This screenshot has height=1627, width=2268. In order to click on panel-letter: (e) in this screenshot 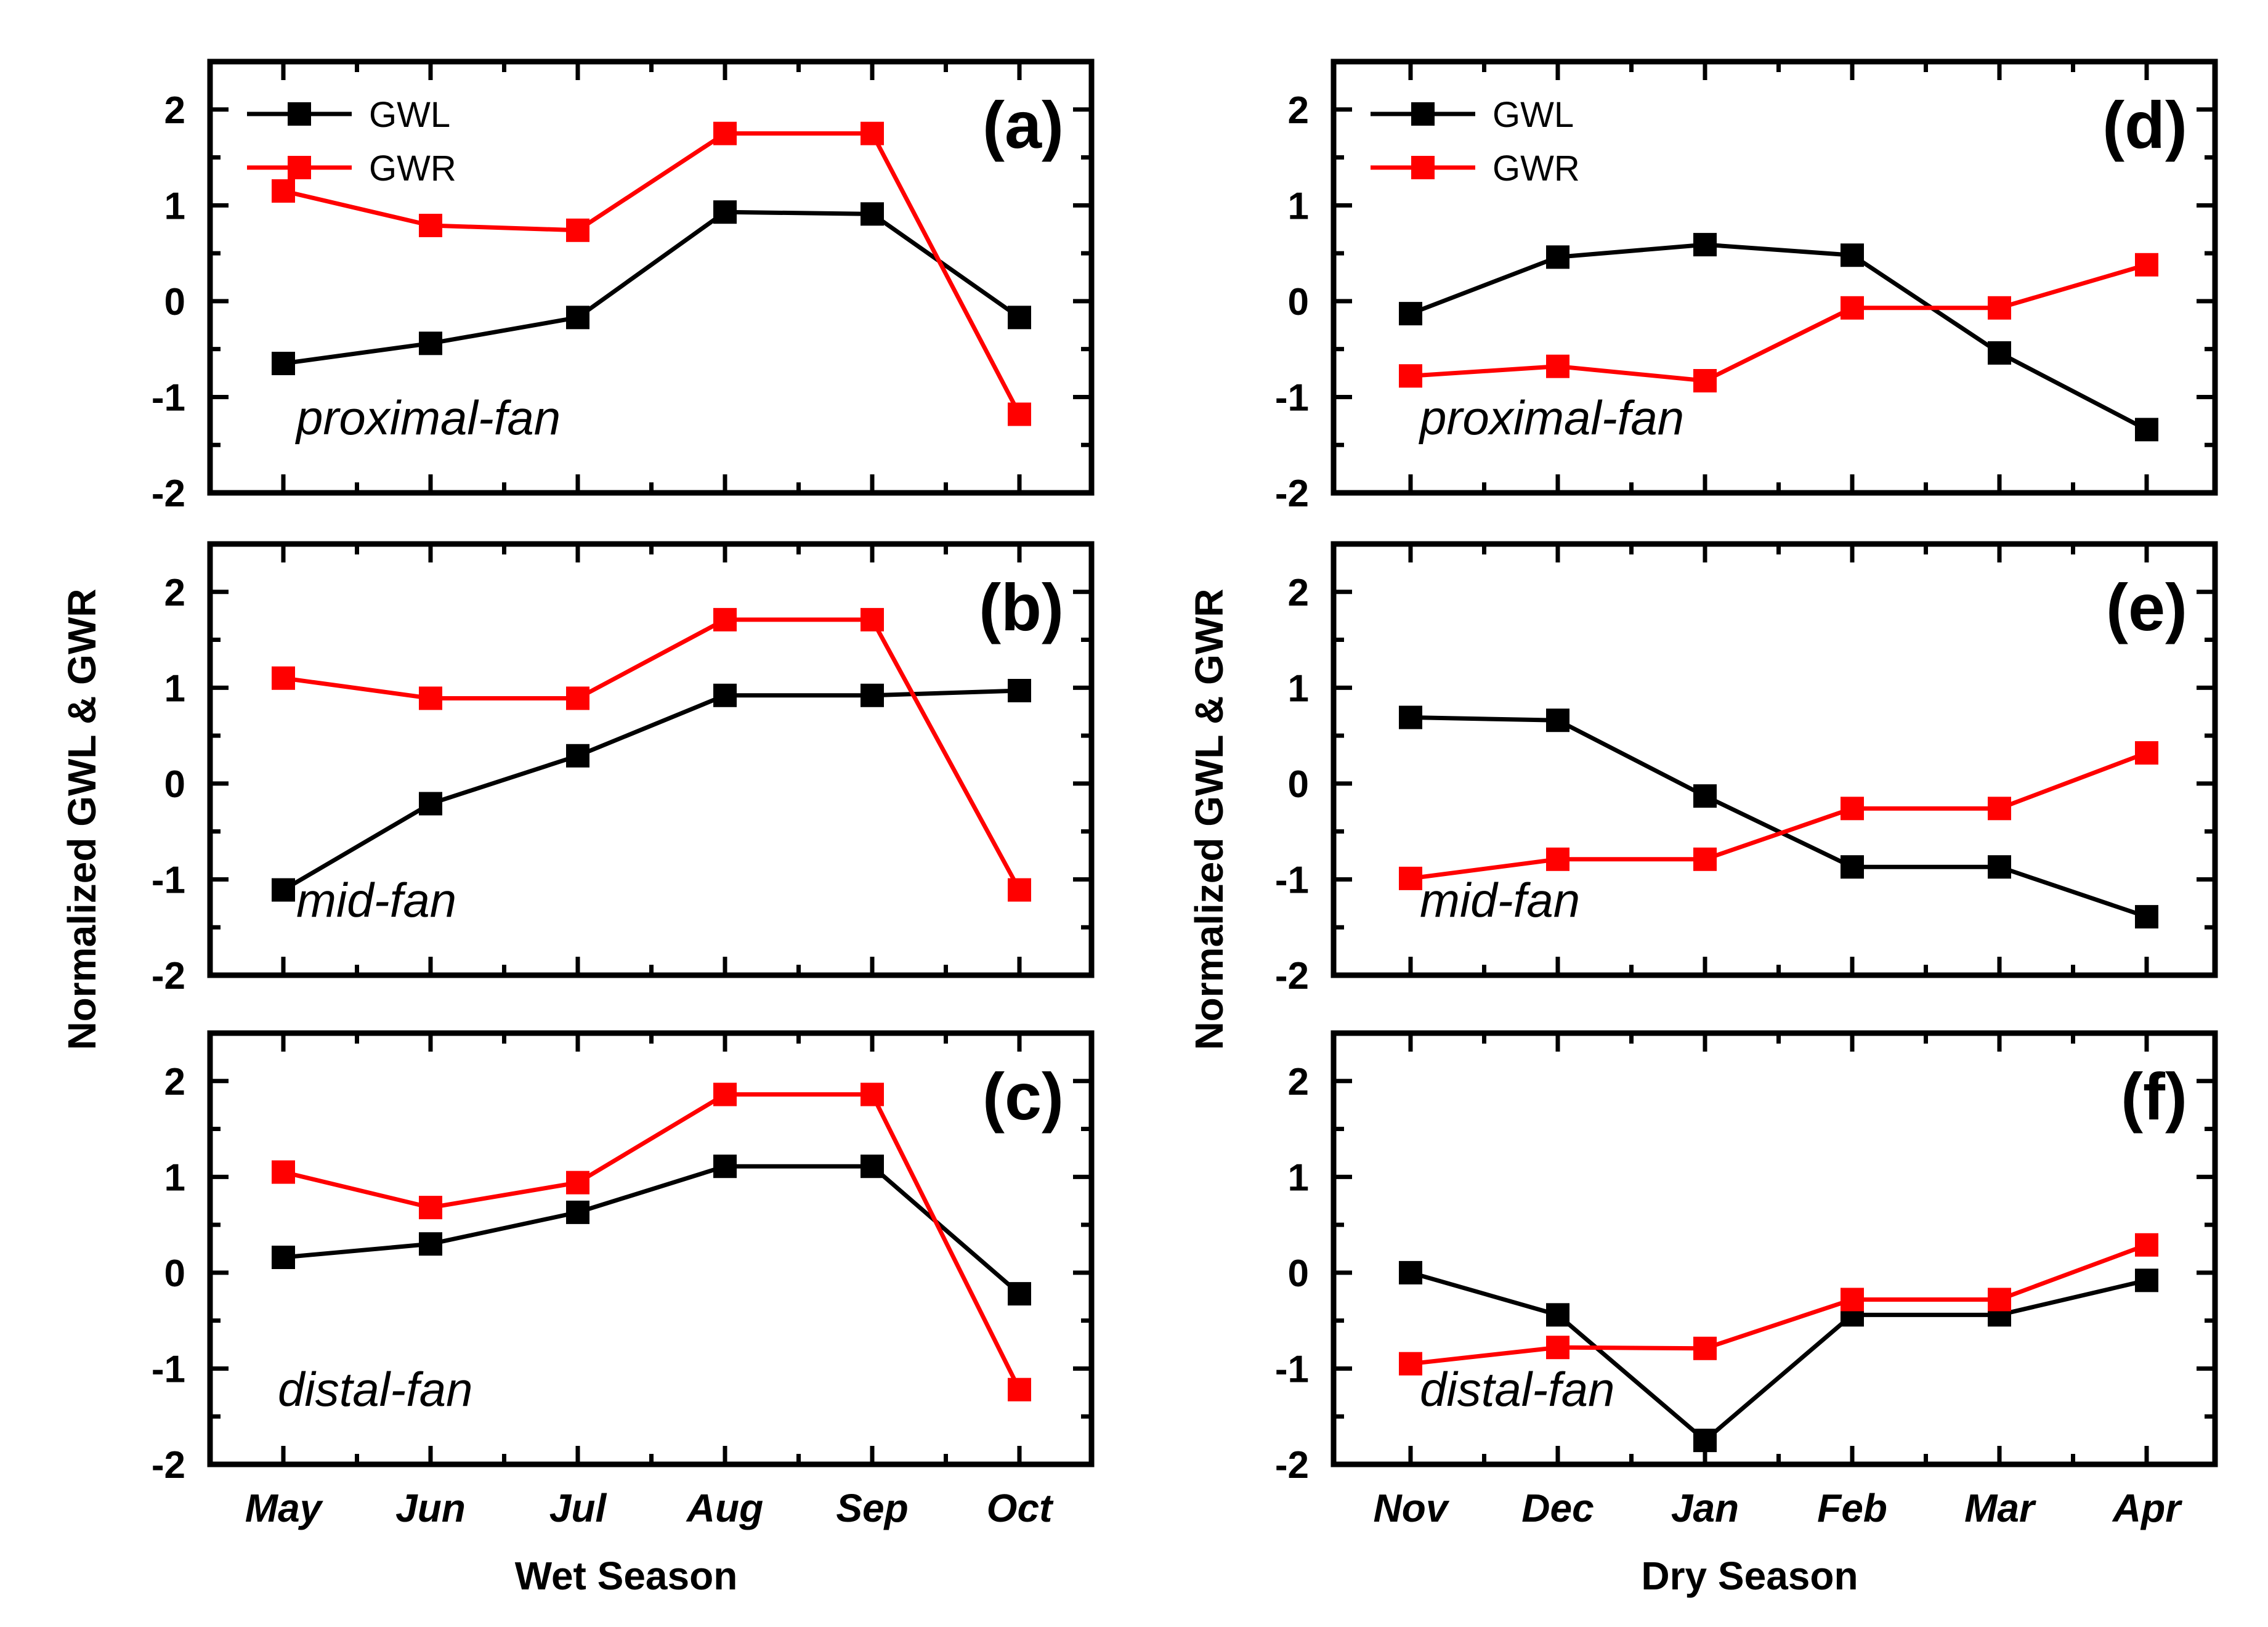, I will do `click(2146, 607)`.